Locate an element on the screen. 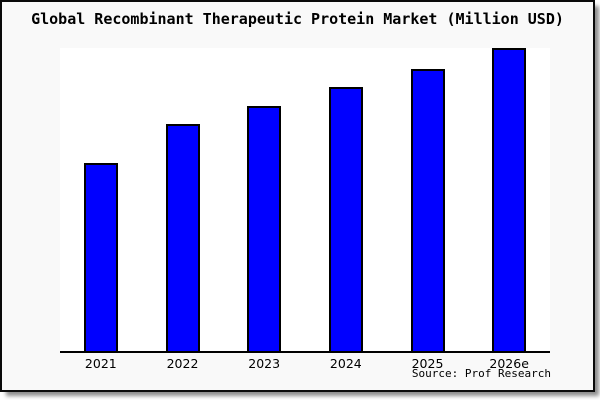  x-axis-label-2023: 2023 is located at coordinates (264, 363).